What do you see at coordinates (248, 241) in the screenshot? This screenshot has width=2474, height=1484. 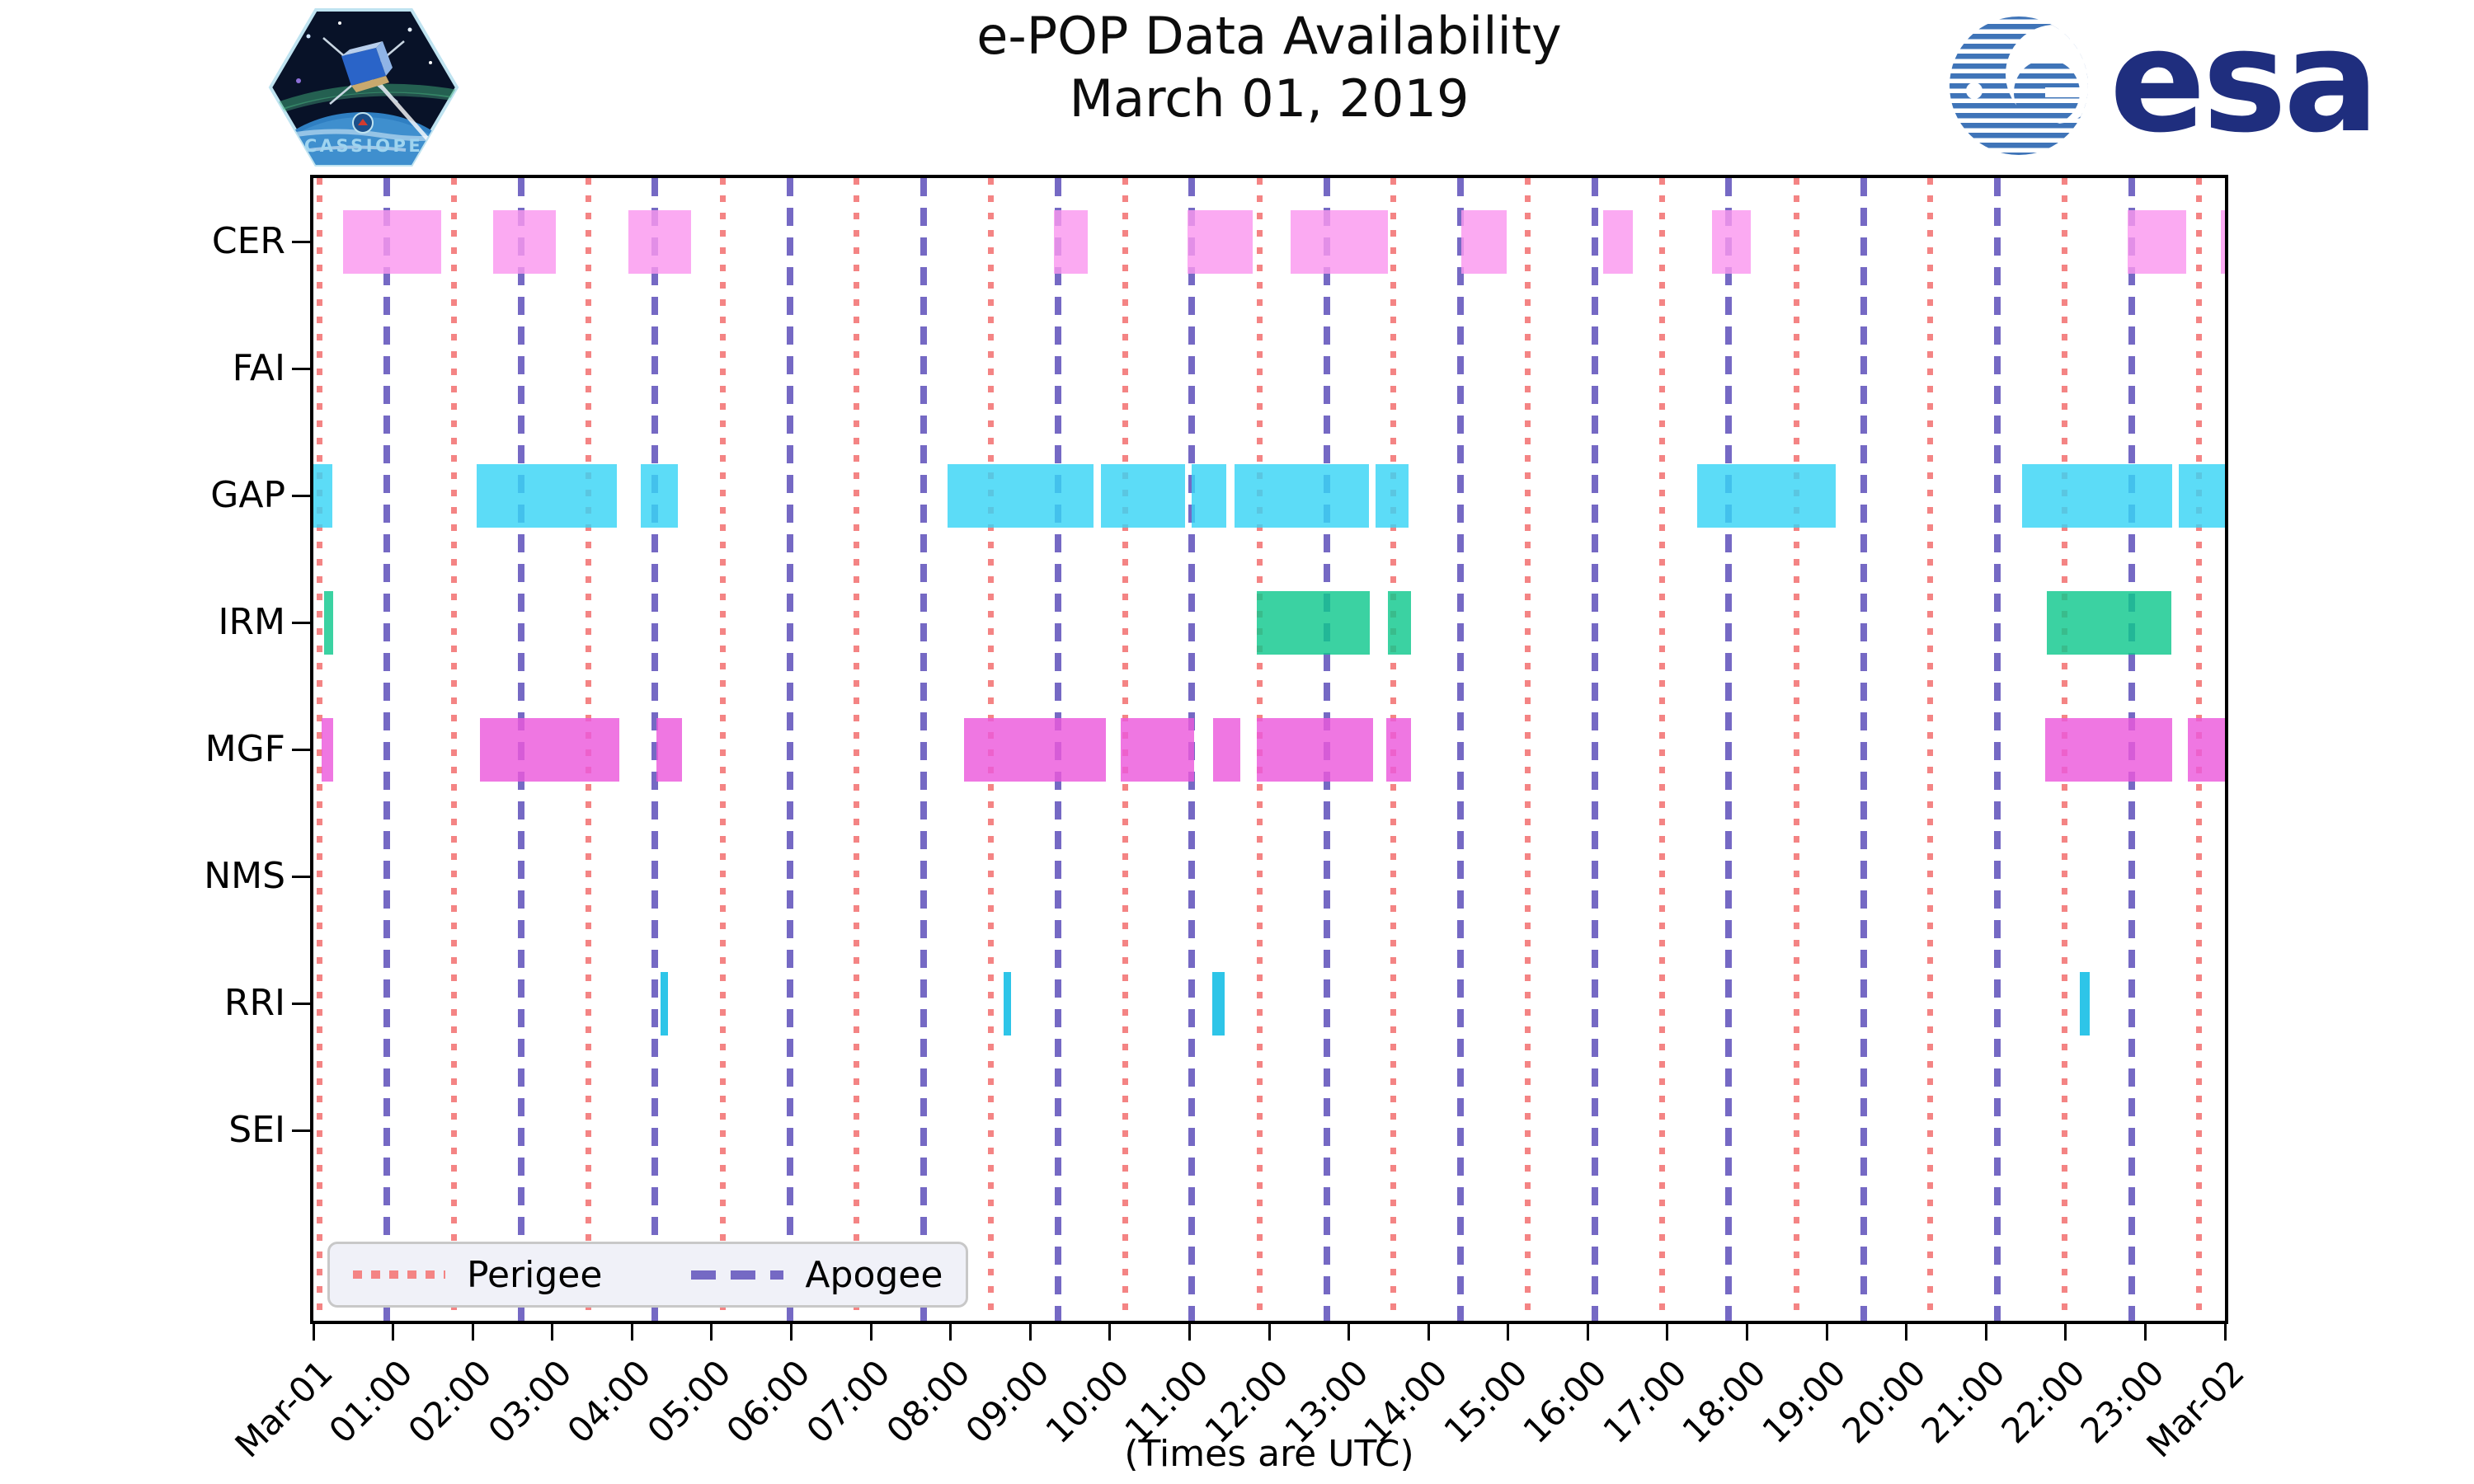 I see `row-label-CER: CER` at bounding box center [248, 241].